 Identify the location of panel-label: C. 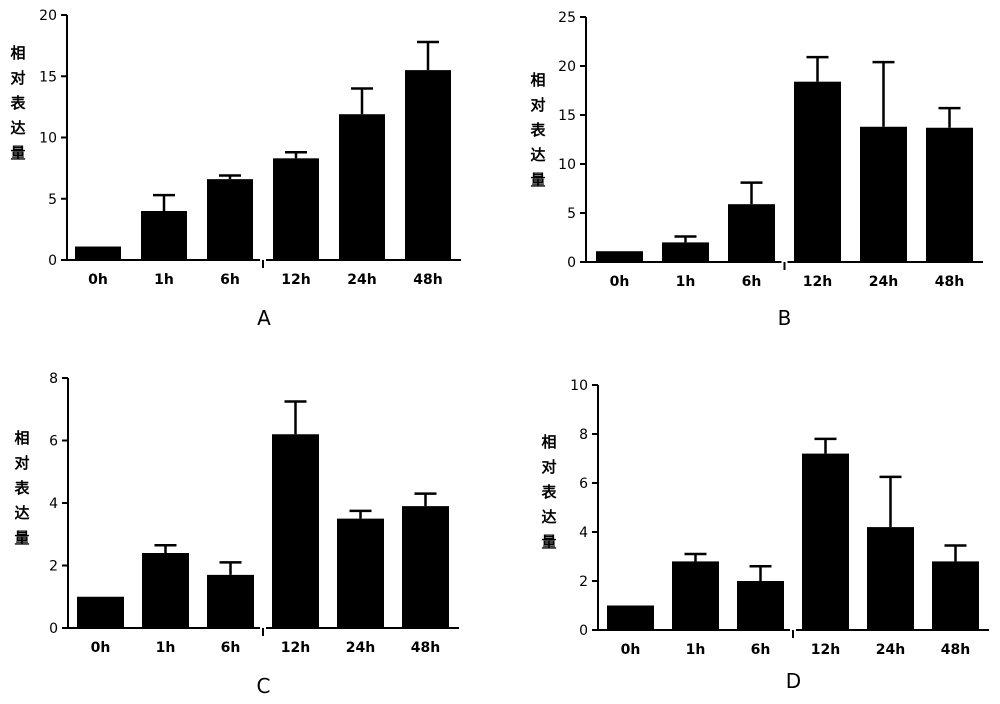
(264, 686).